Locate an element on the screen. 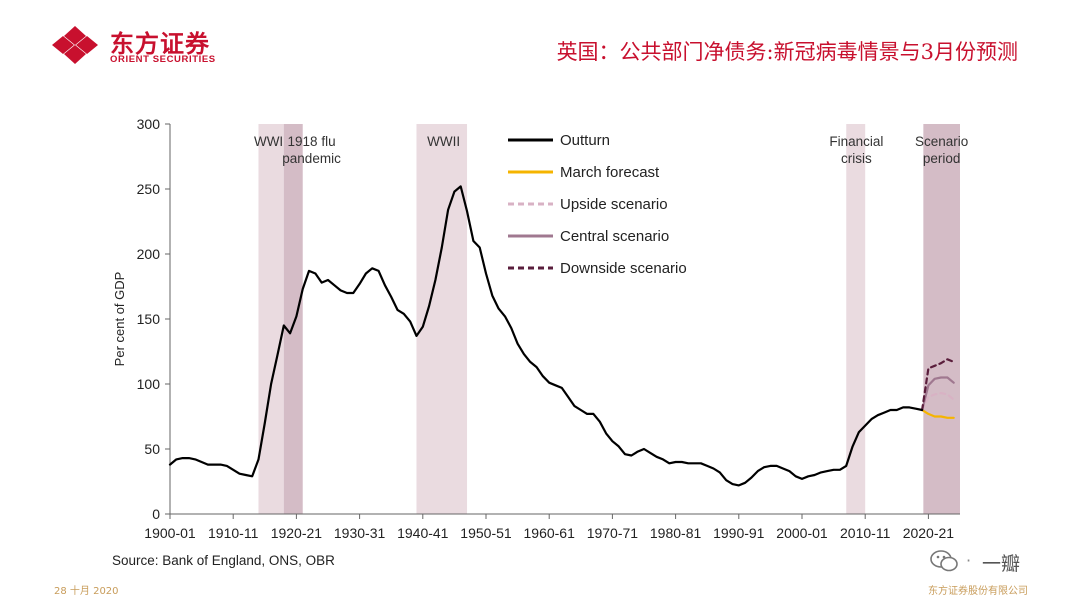 This screenshot has height=608, width=1080. logo-english-name: ORIENT SECURITIES is located at coordinates (163, 59).